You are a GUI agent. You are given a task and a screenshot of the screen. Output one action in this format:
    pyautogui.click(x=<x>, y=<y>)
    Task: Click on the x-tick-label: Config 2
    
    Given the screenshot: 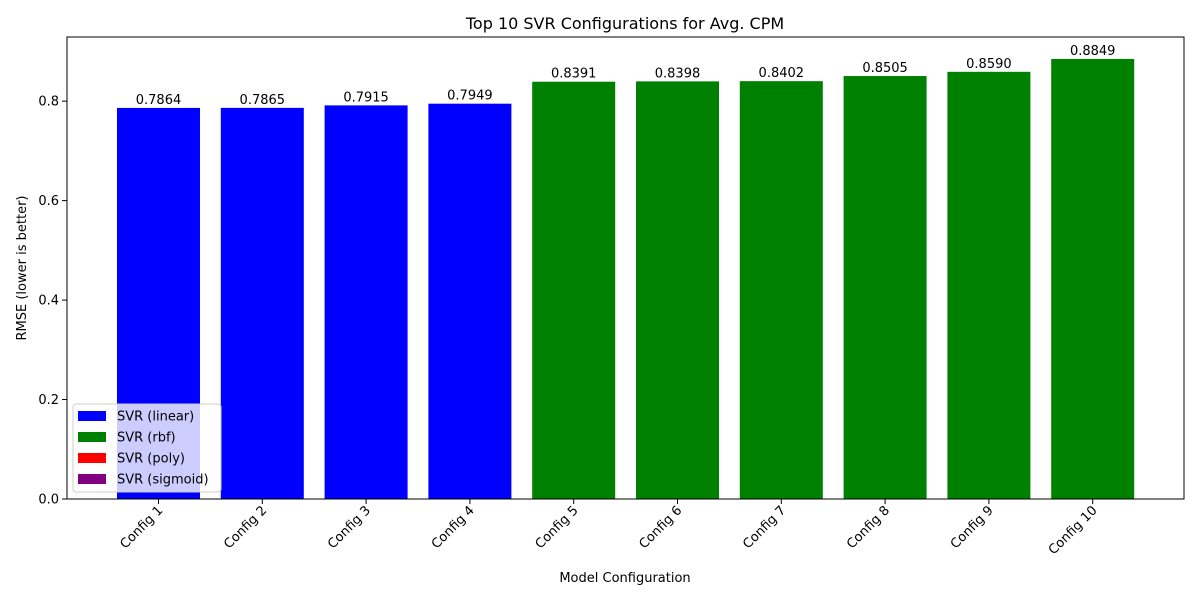 What is the action you would take?
    pyautogui.click(x=245, y=527)
    